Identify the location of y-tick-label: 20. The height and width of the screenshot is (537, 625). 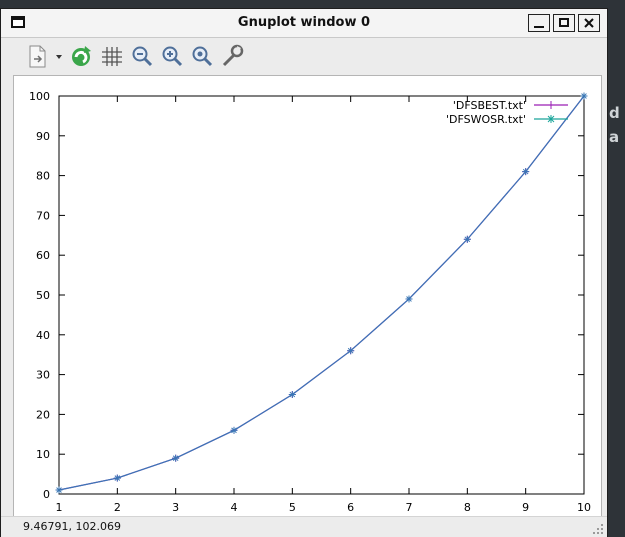
(43, 414).